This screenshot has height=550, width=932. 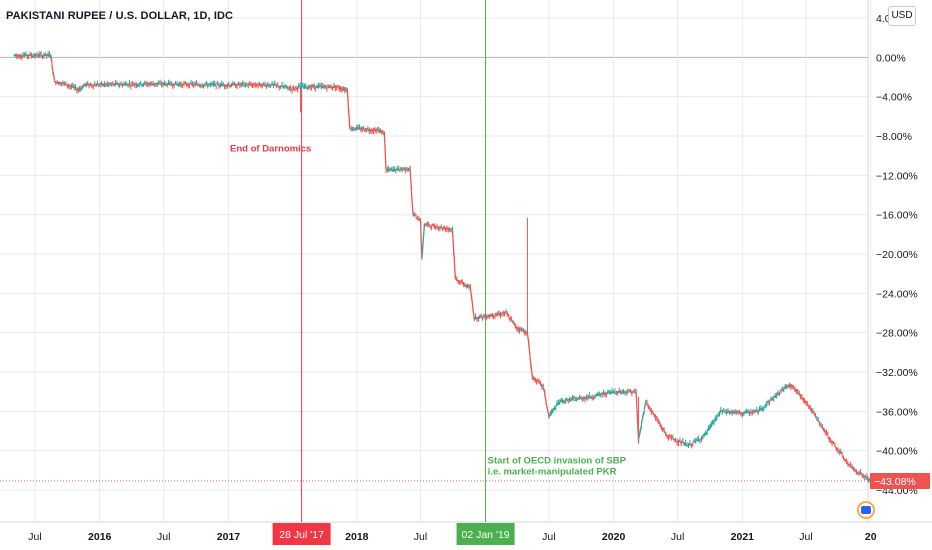 What do you see at coordinates (897, 334) in the screenshot?
I see `y-tick-label: −28.00%` at bounding box center [897, 334].